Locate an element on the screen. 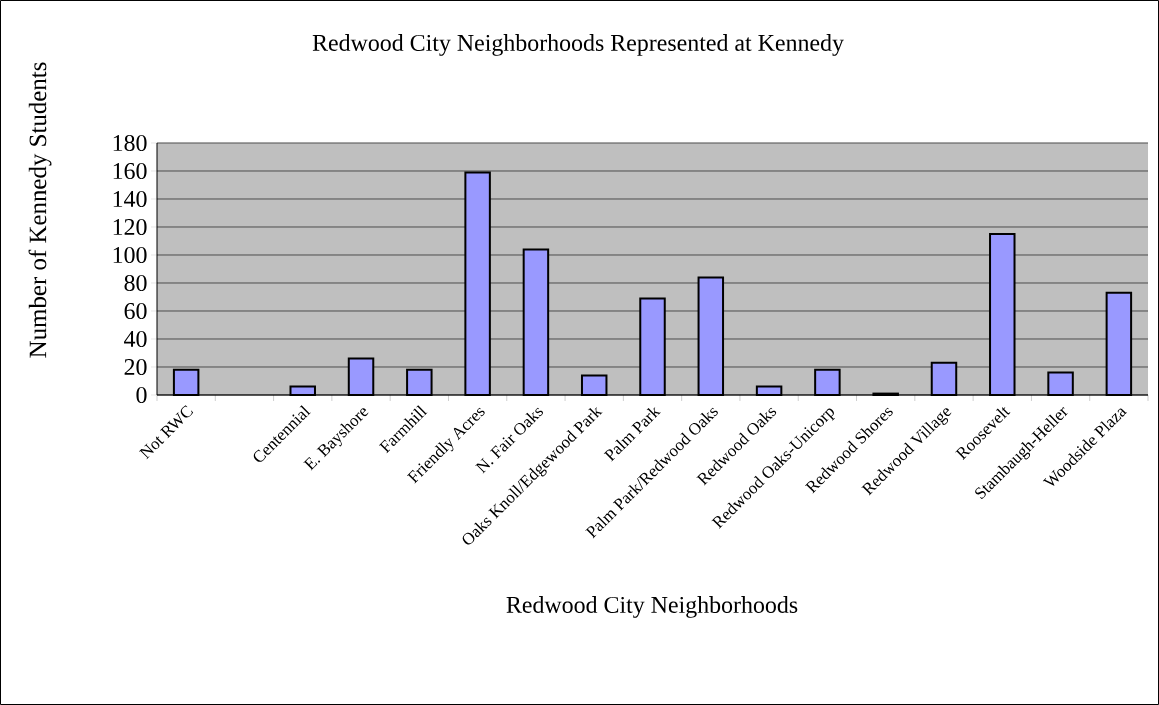 This screenshot has width=1159, height=705. y-axis-title: Number of Kennedy Students is located at coordinates (40, 210).